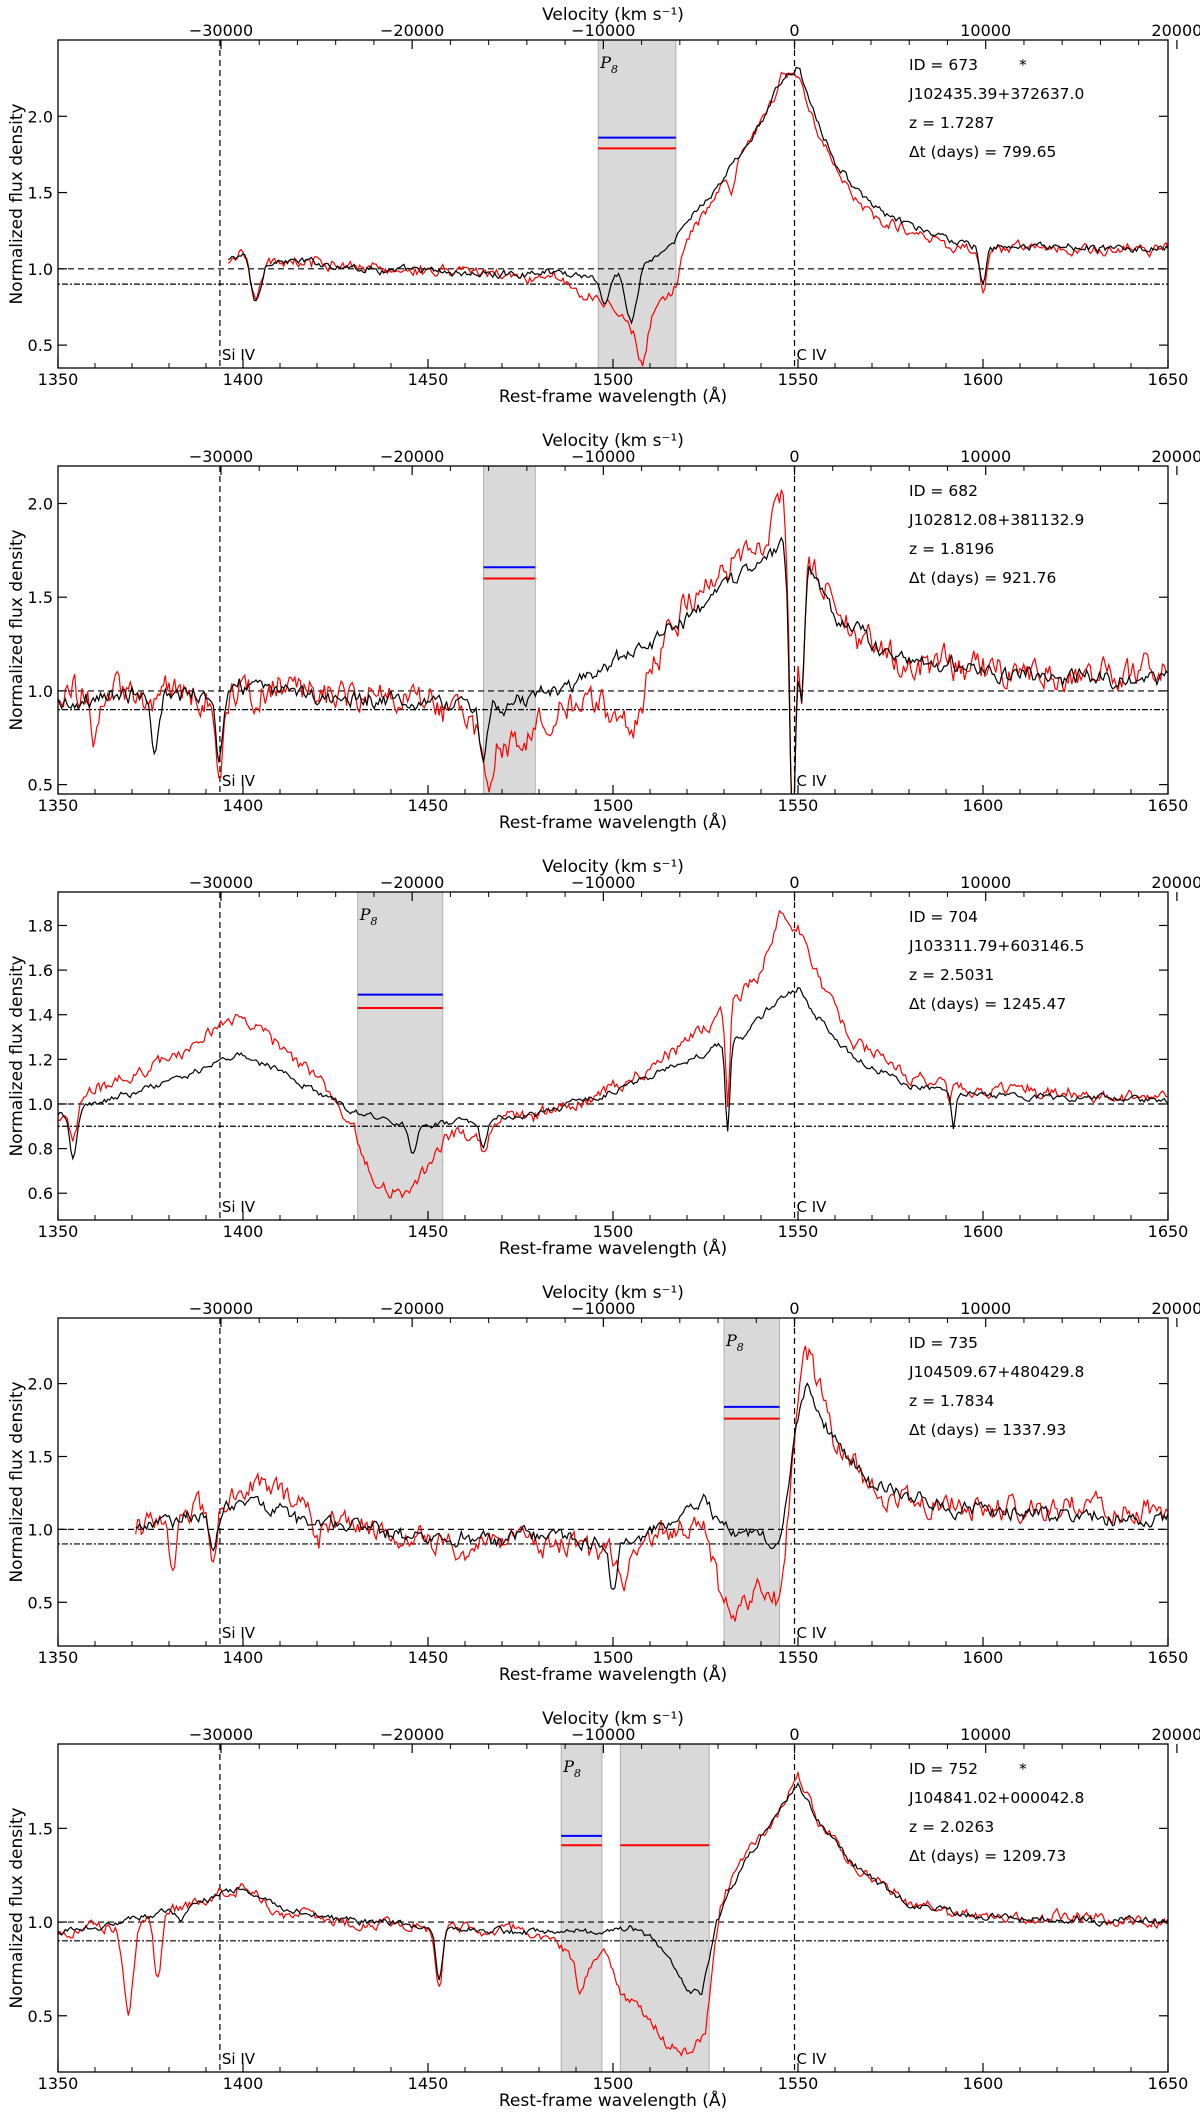 The width and height of the screenshot is (1200, 2113). Describe the element at coordinates (40, 1149) in the screenshot. I see `y-tick-label: 0.8` at that location.